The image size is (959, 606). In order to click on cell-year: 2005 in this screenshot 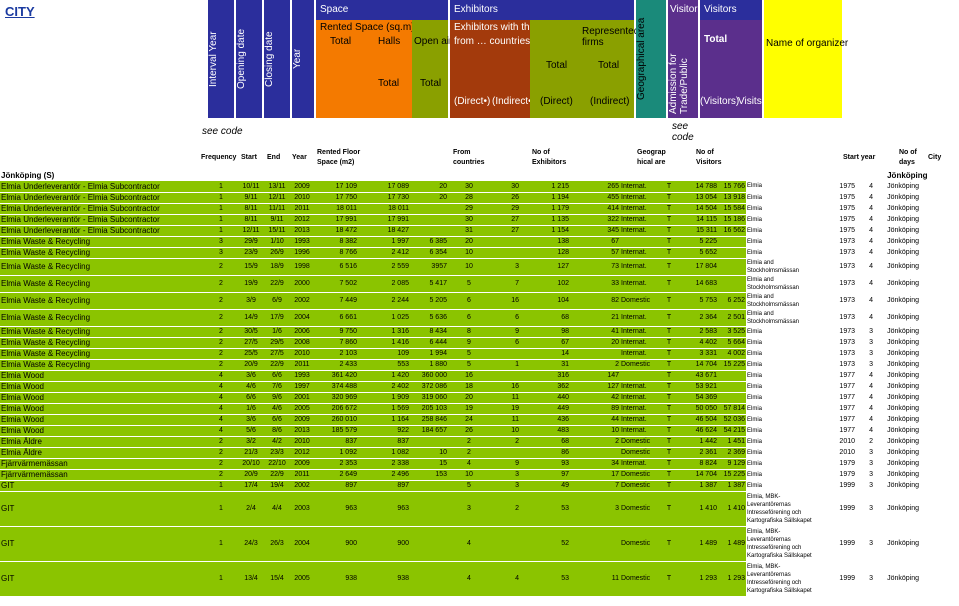, I will do `click(302, 409)`.